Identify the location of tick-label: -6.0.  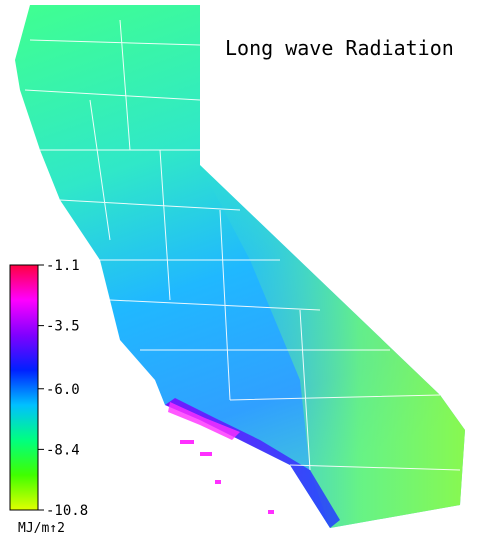
(63, 390).